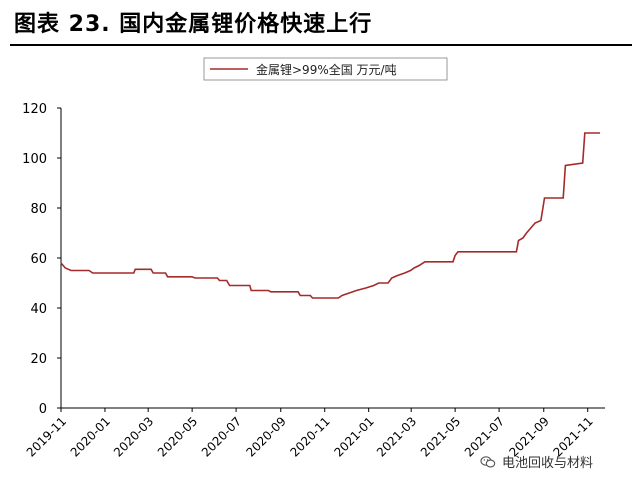  I want to click on watermark-text: 电池回收与材料, so click(548, 463).